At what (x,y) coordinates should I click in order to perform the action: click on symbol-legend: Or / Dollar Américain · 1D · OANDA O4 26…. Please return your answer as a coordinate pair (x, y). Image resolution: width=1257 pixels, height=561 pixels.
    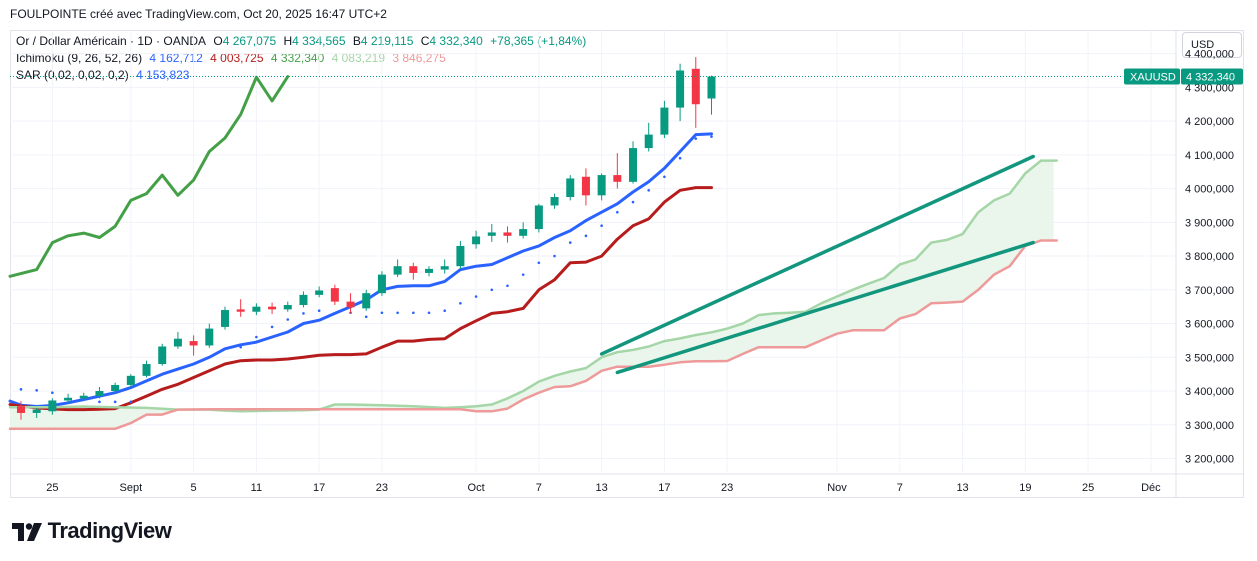
    Looking at the image, I should click on (303, 41).